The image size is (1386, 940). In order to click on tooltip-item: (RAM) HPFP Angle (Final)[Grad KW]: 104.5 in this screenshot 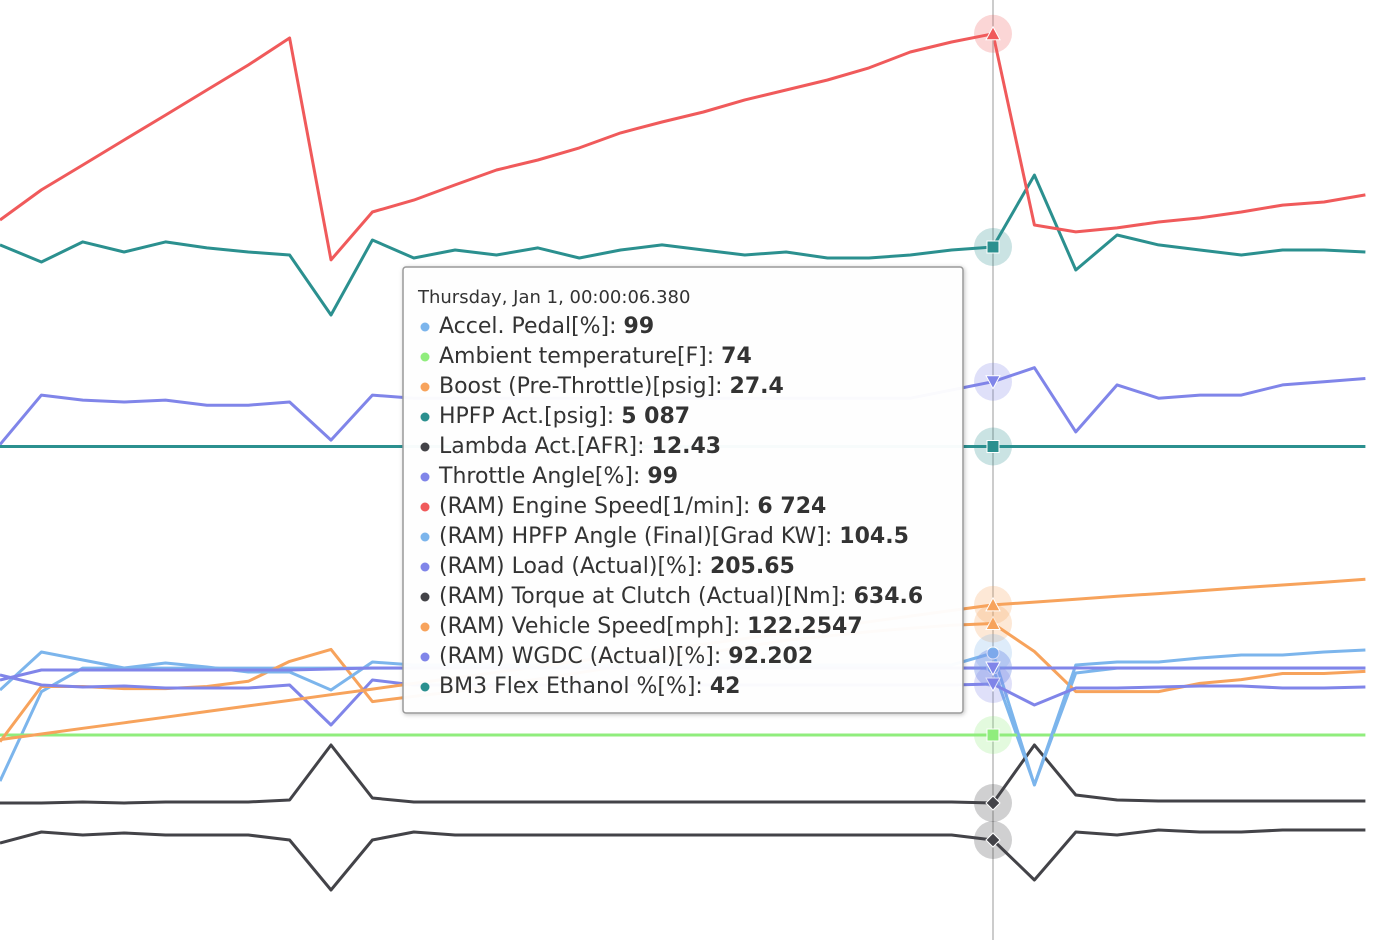, I will do `click(674, 536)`.